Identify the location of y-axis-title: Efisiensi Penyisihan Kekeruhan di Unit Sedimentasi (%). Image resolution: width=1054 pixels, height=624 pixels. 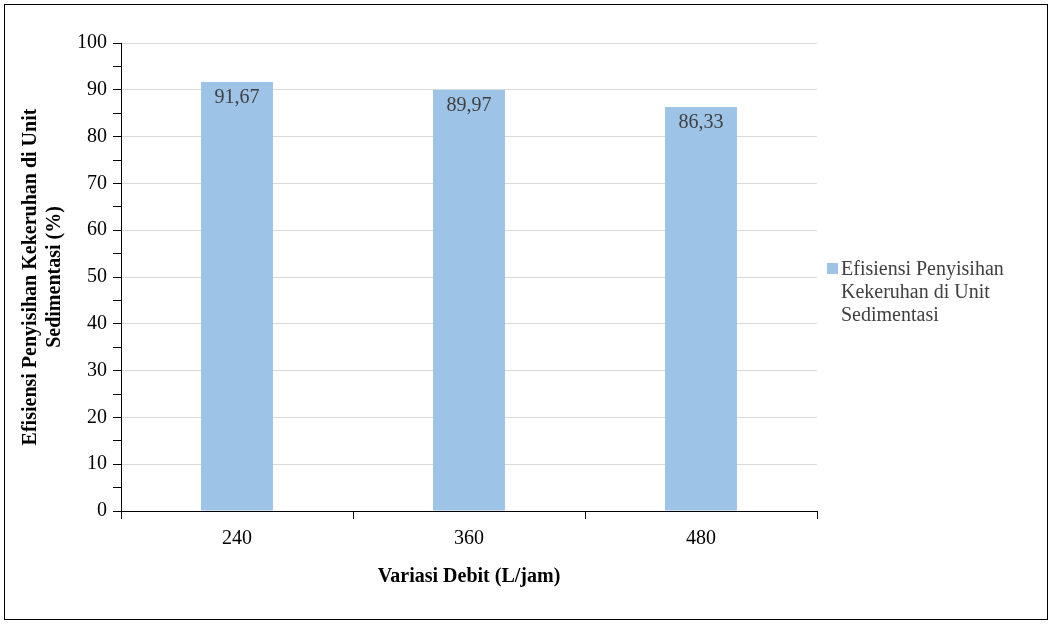
(42, 277).